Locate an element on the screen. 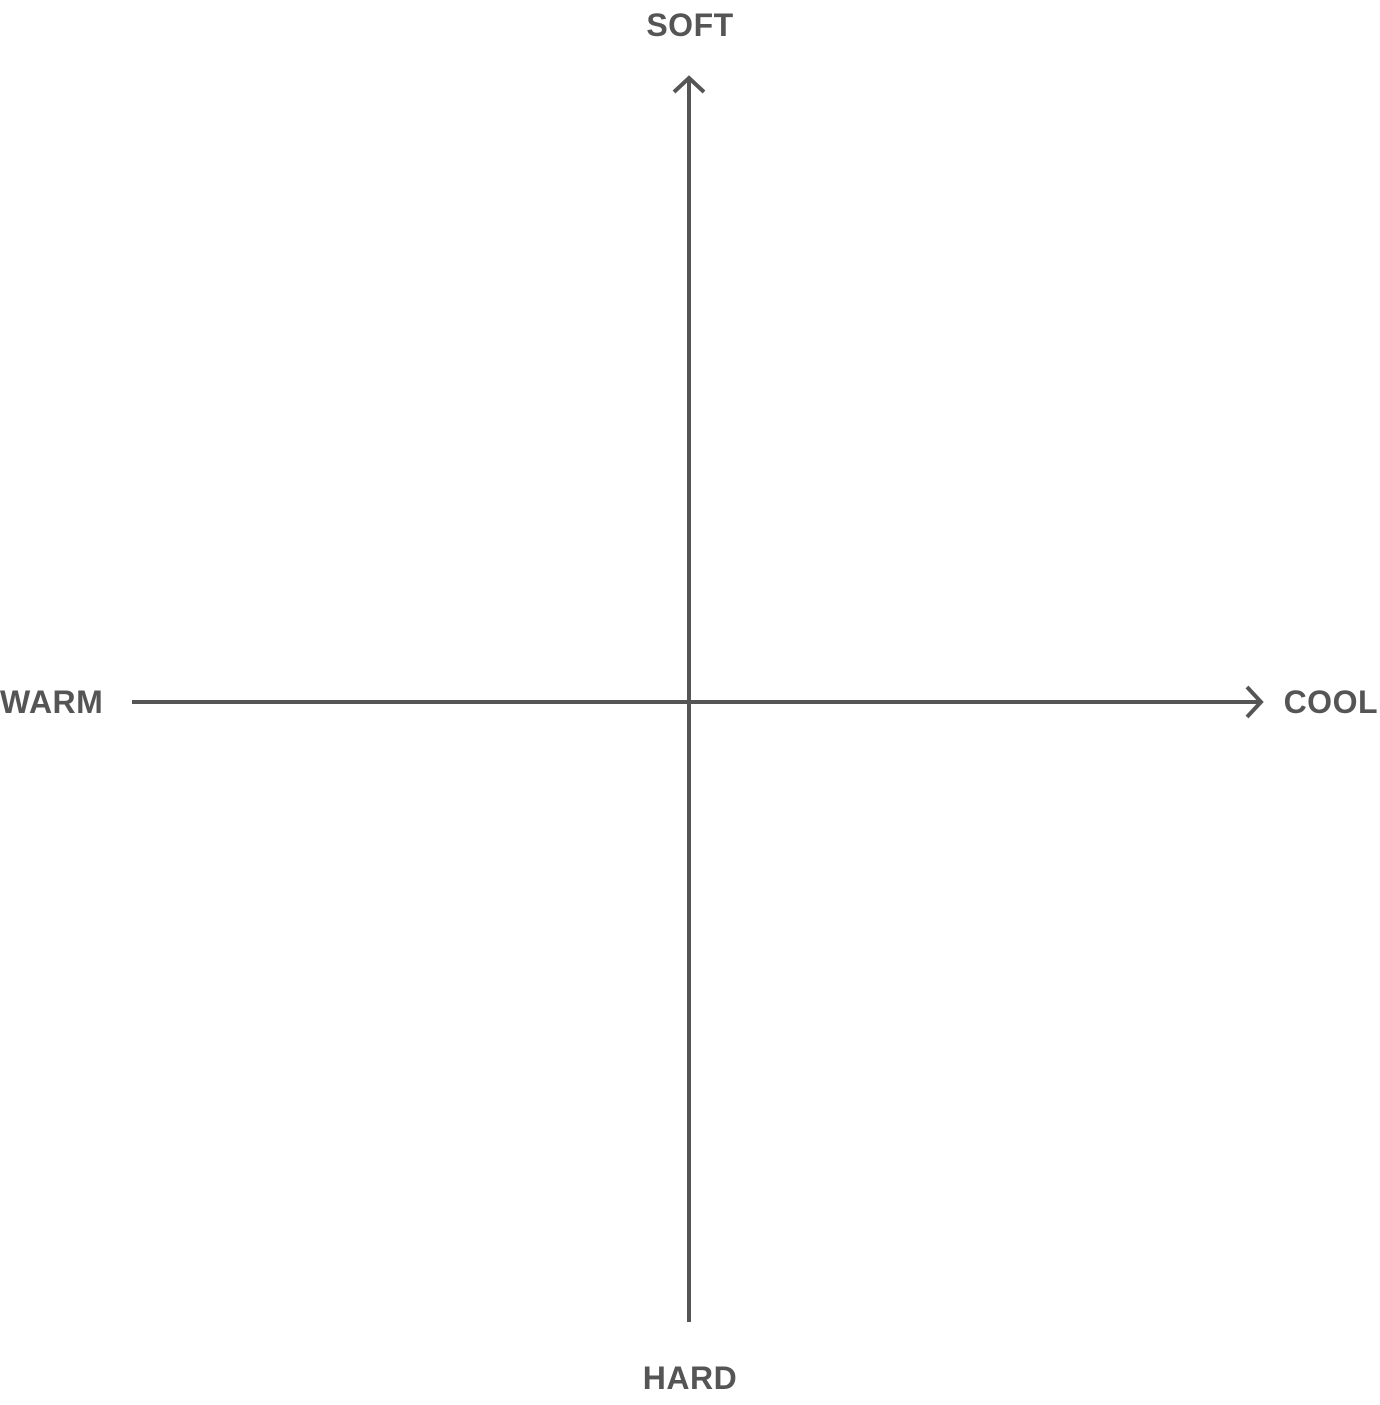  axis-label-cool: COOL is located at coordinates (1331, 702).